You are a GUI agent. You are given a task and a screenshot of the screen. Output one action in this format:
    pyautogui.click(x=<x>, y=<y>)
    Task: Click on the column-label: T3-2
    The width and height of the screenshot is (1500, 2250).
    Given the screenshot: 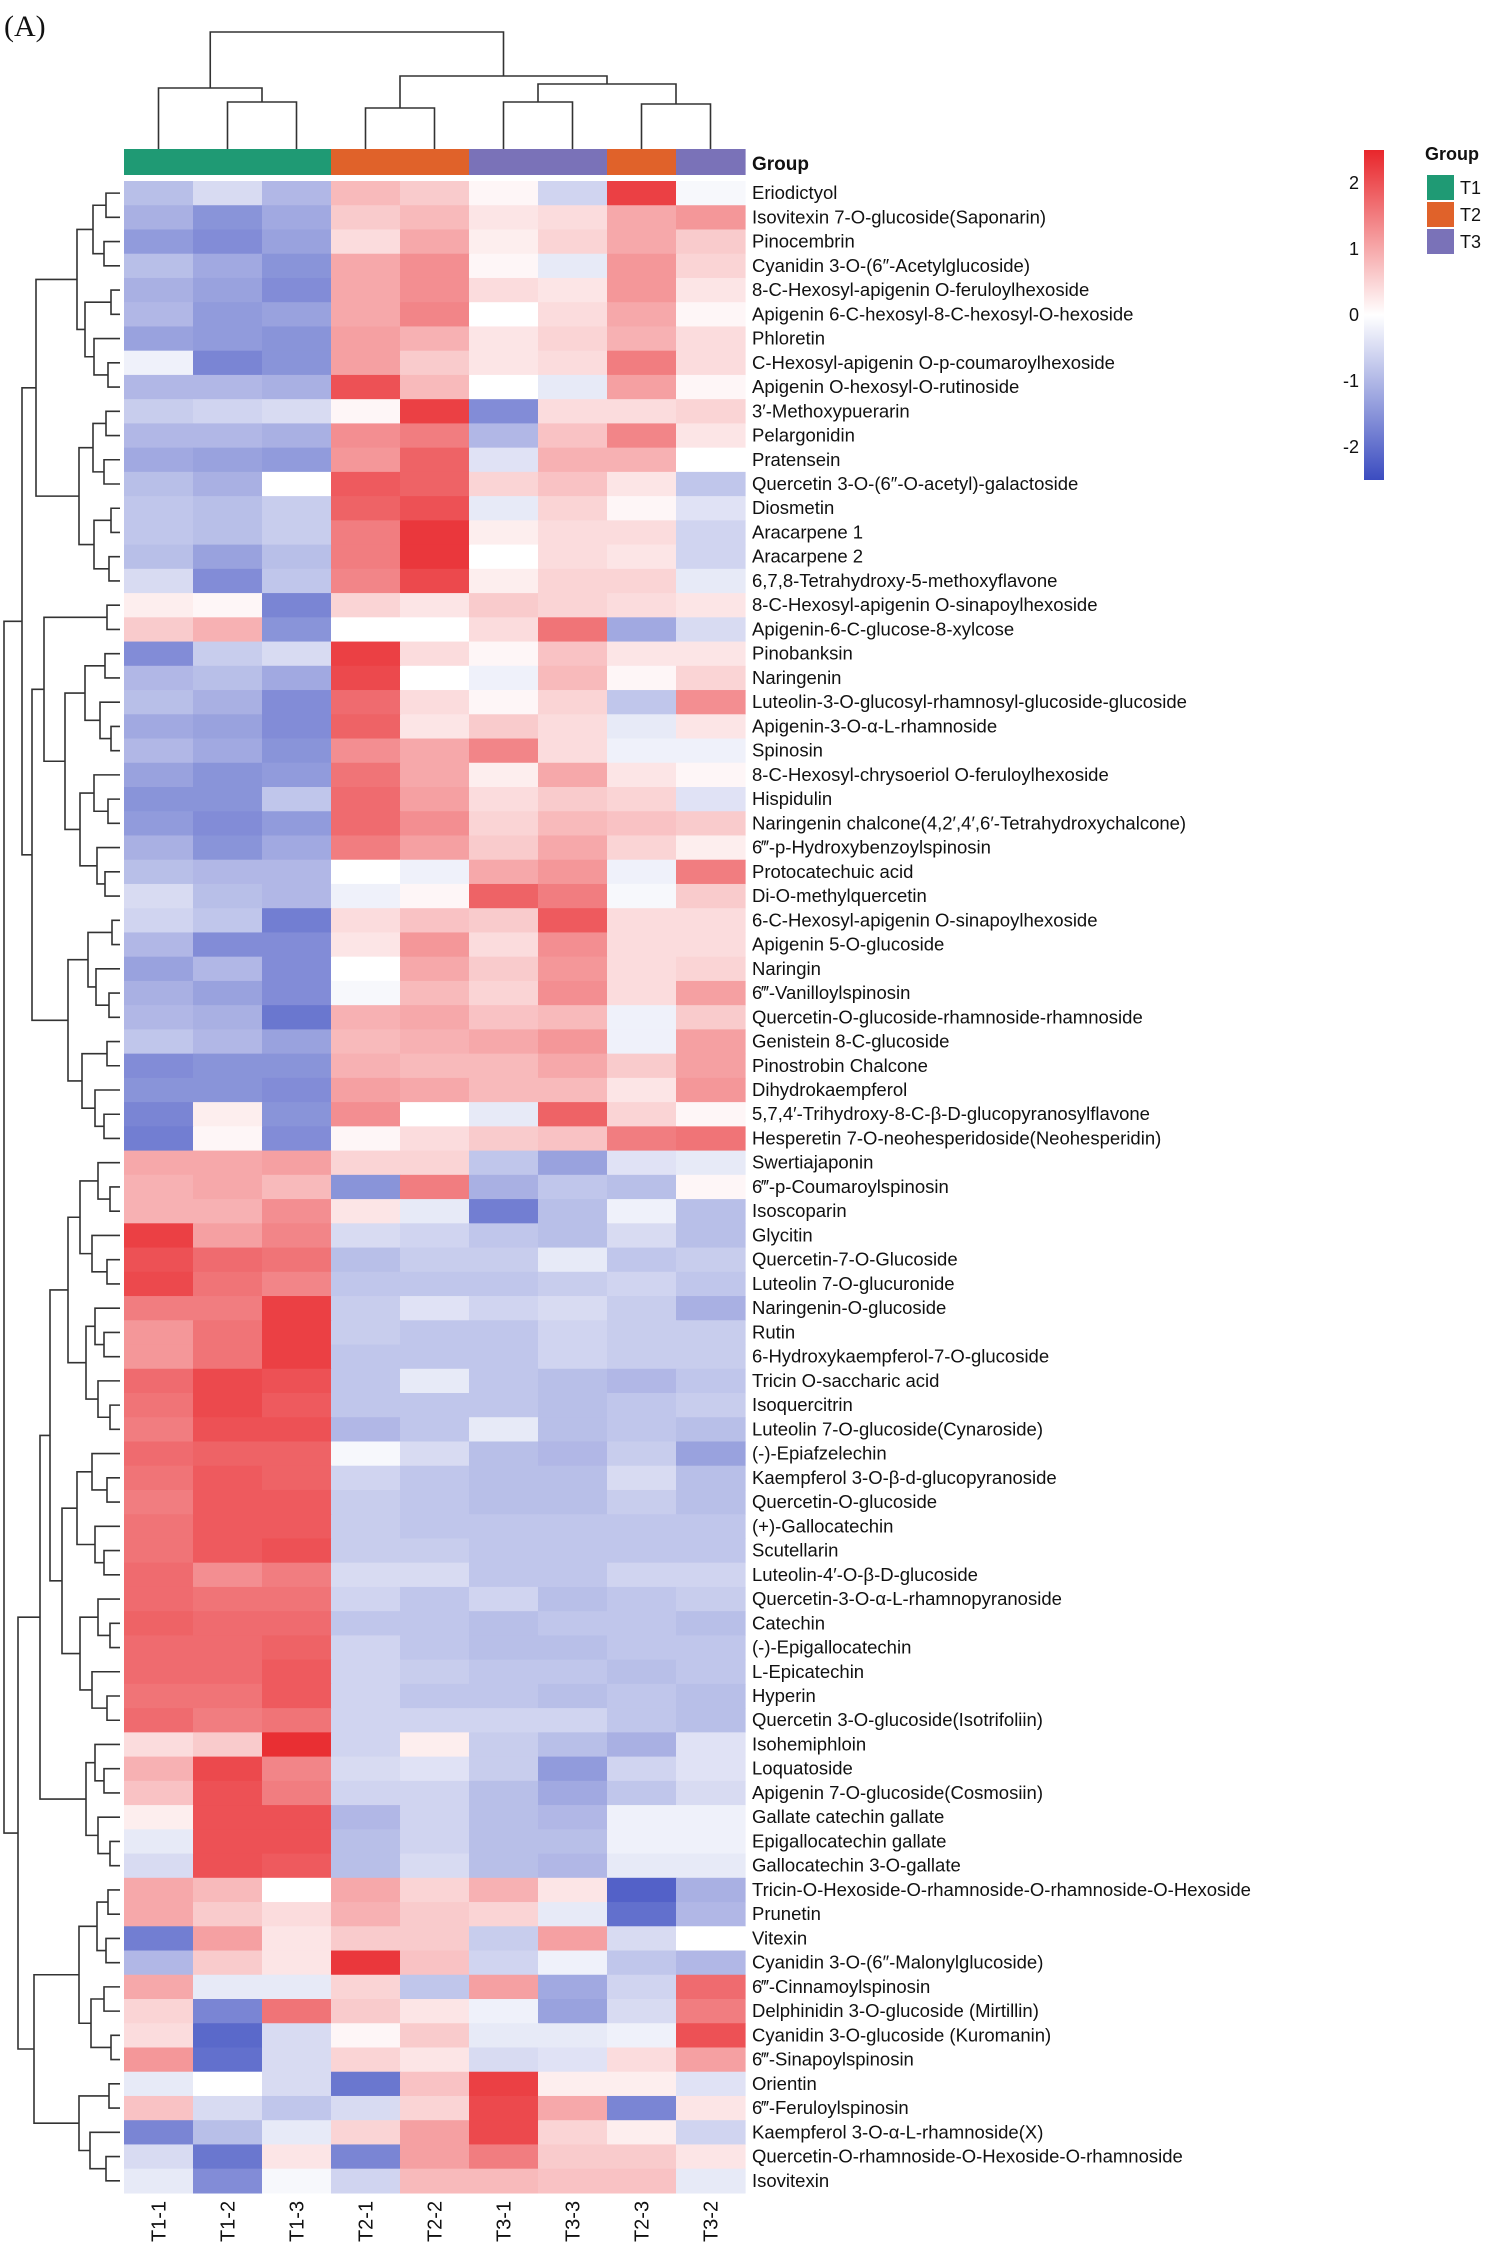 What is the action you would take?
    pyautogui.click(x=712, y=2221)
    